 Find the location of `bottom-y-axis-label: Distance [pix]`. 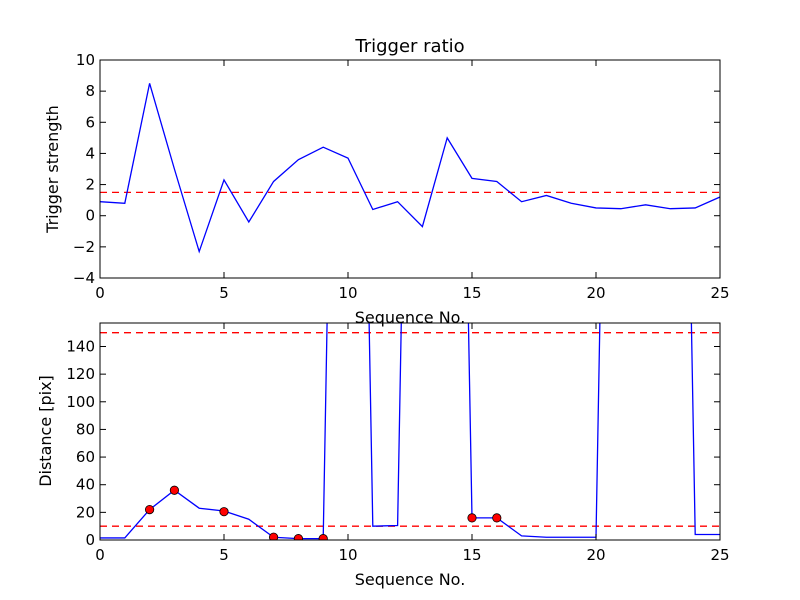

bottom-y-axis-label: Distance [pix] is located at coordinates (45, 431).